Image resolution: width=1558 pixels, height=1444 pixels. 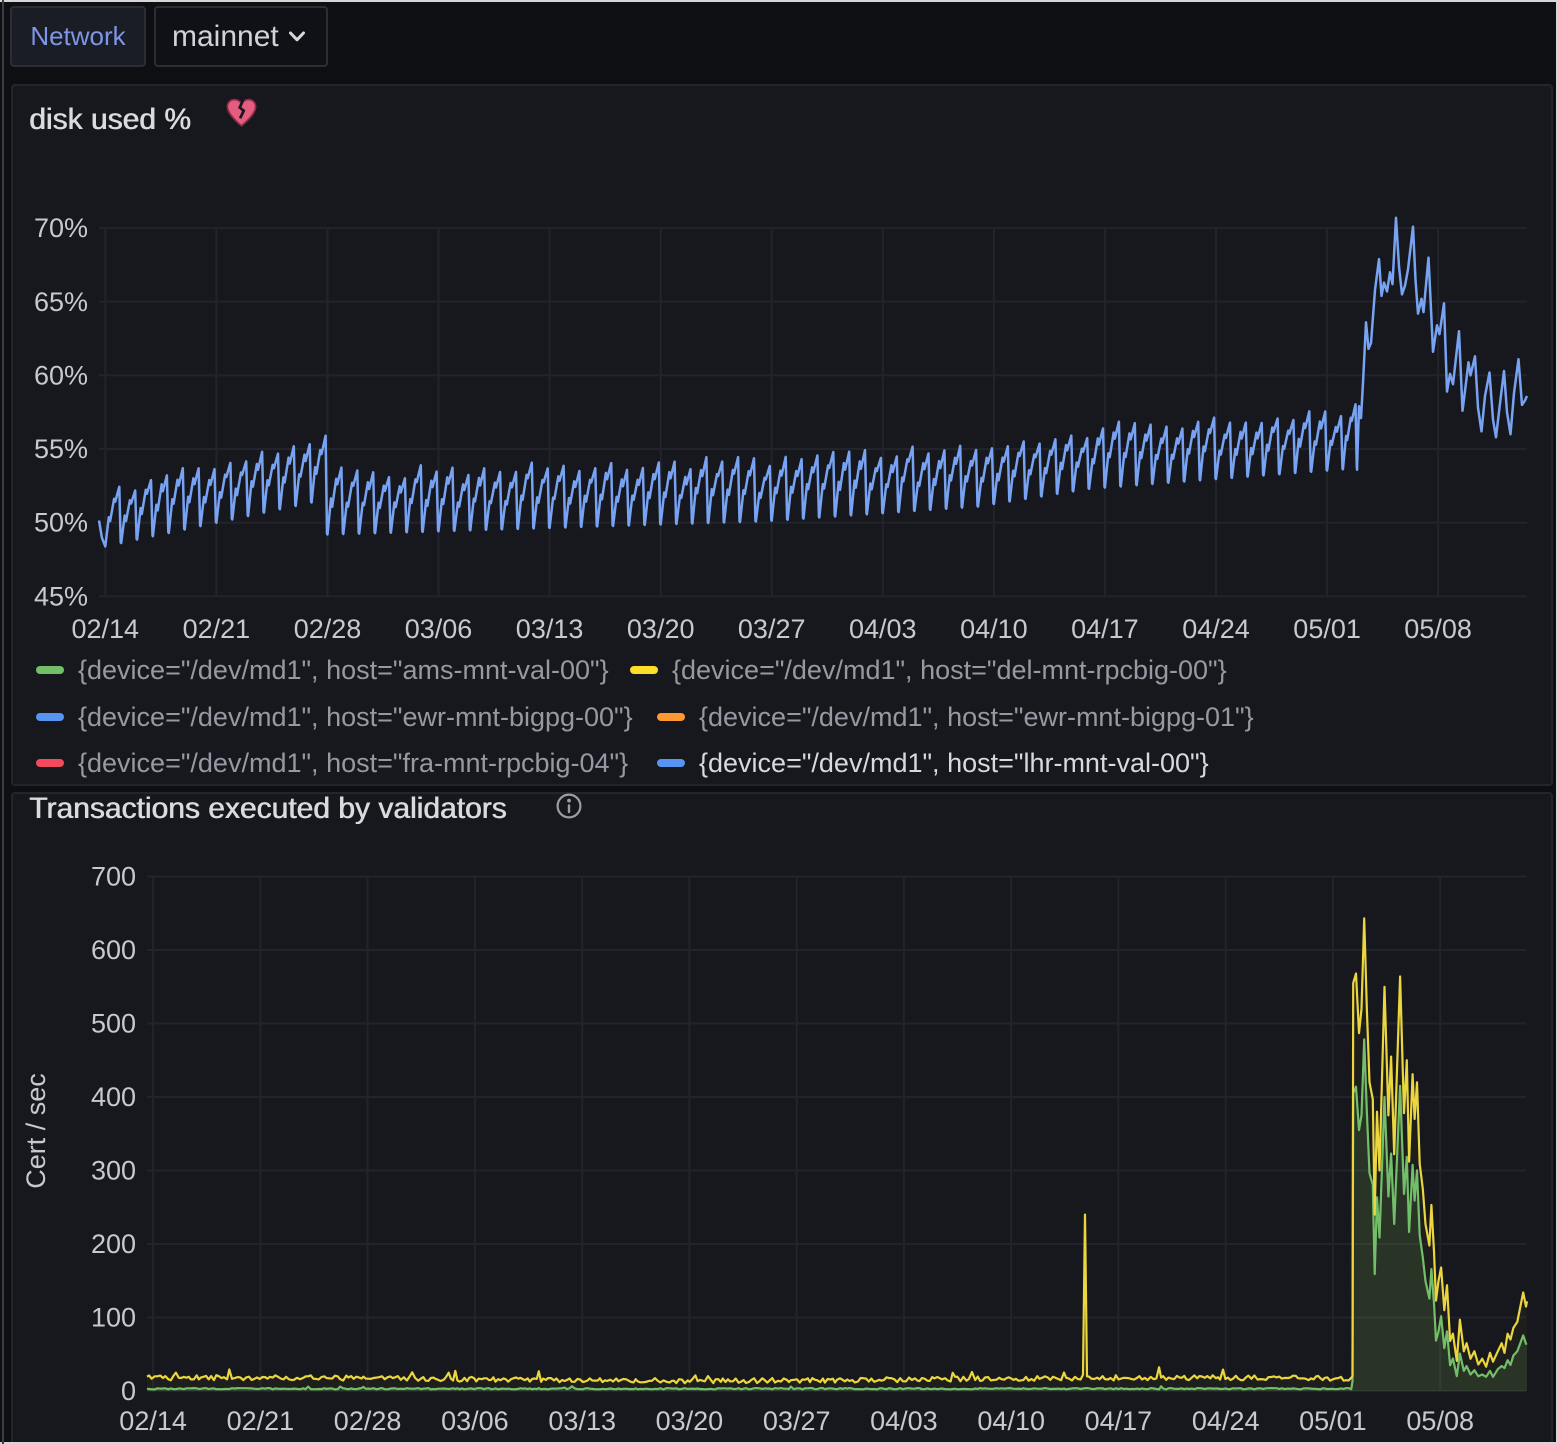 What do you see at coordinates (61, 375) in the screenshot?
I see `svg-text: 60%` at bounding box center [61, 375].